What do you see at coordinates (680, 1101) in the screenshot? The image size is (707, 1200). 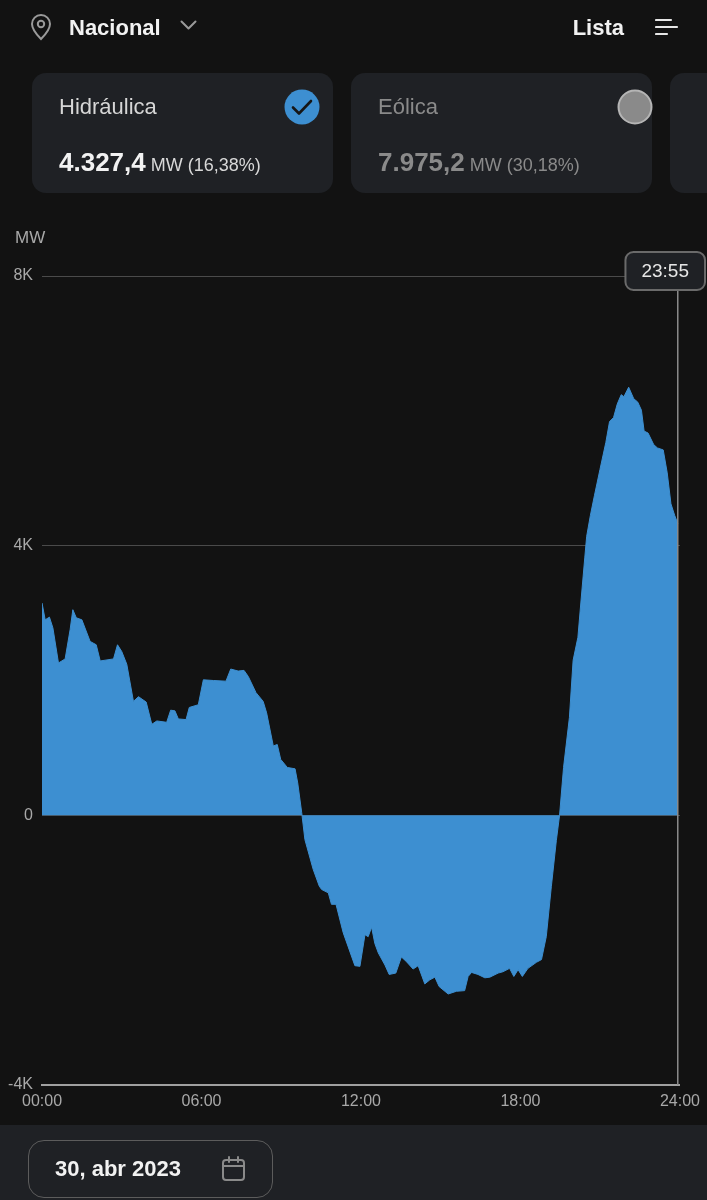 I see `x-tick-label: 24:00` at bounding box center [680, 1101].